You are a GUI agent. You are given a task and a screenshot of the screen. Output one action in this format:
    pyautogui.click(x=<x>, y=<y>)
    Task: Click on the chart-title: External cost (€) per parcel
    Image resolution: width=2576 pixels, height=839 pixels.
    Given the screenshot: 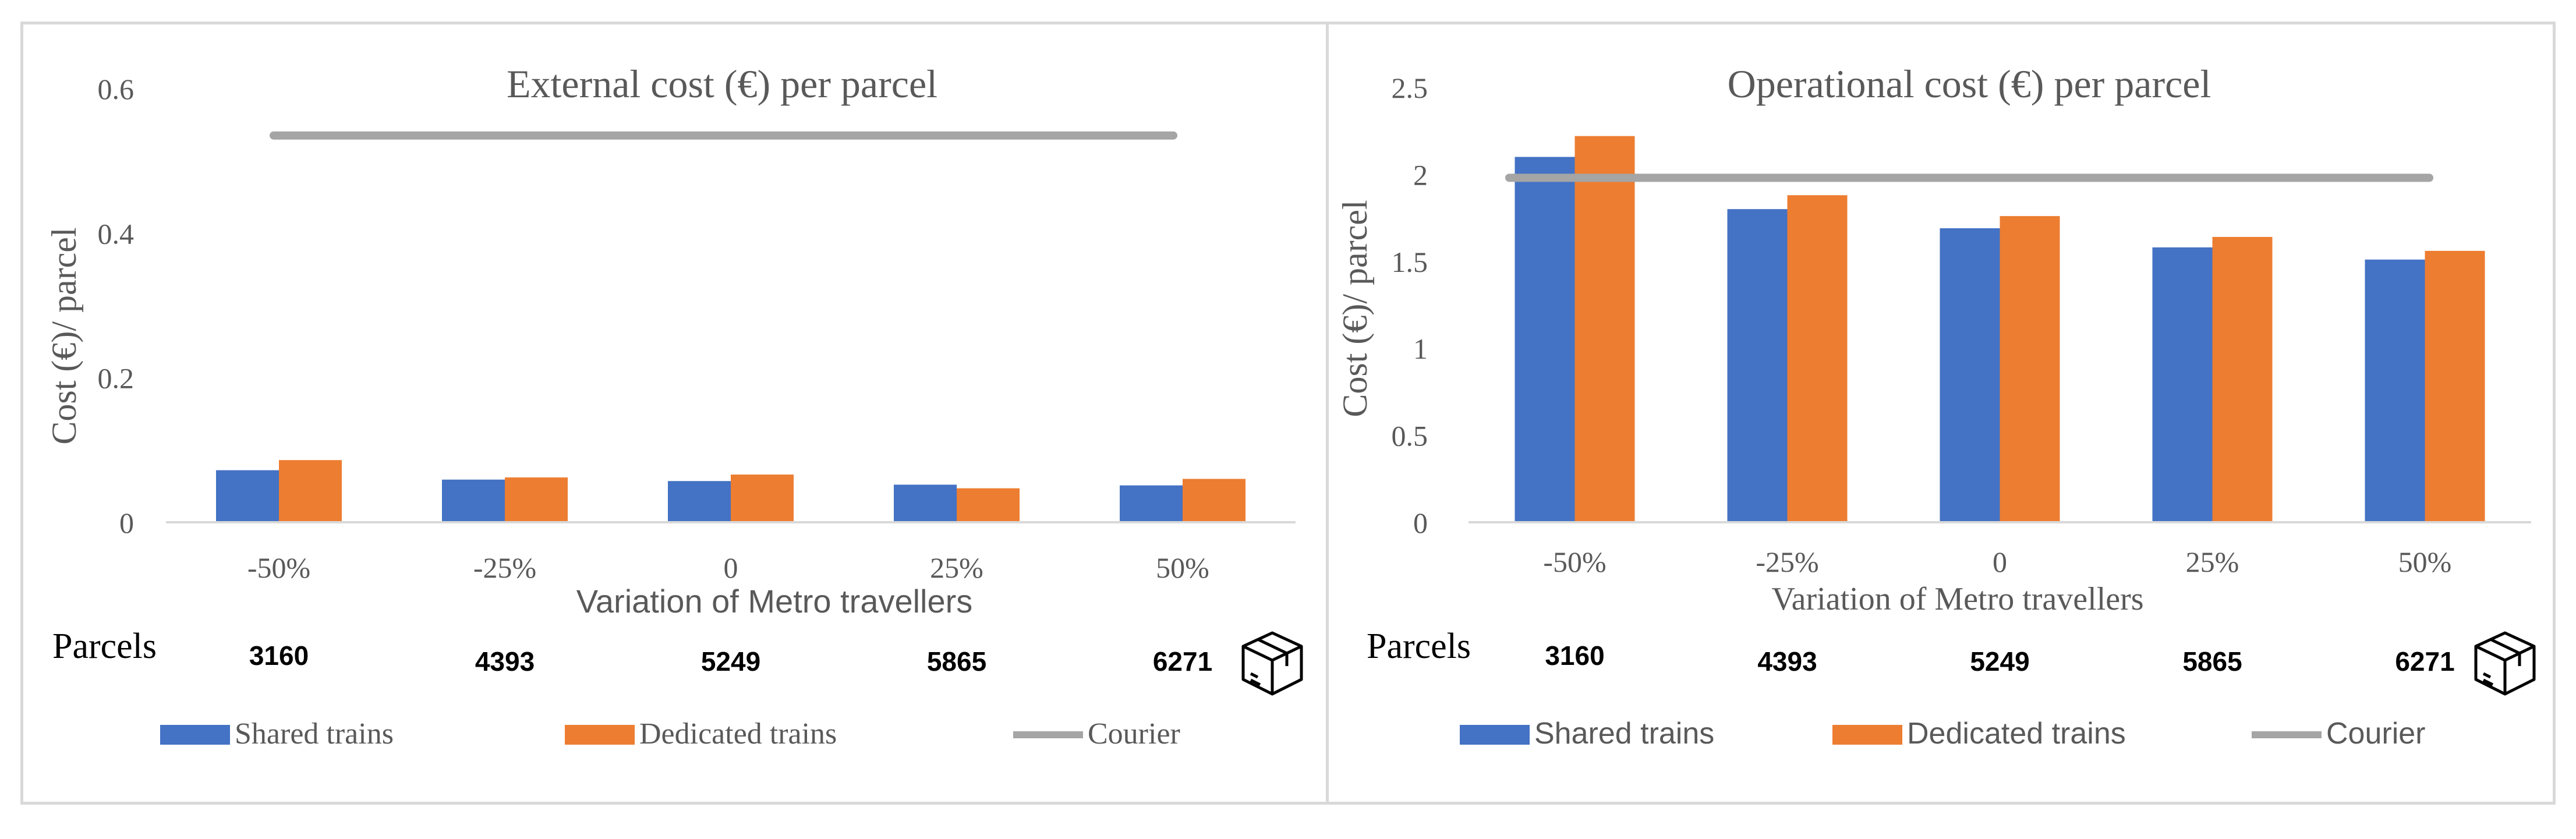 What is the action you would take?
    pyautogui.click(x=722, y=84)
    